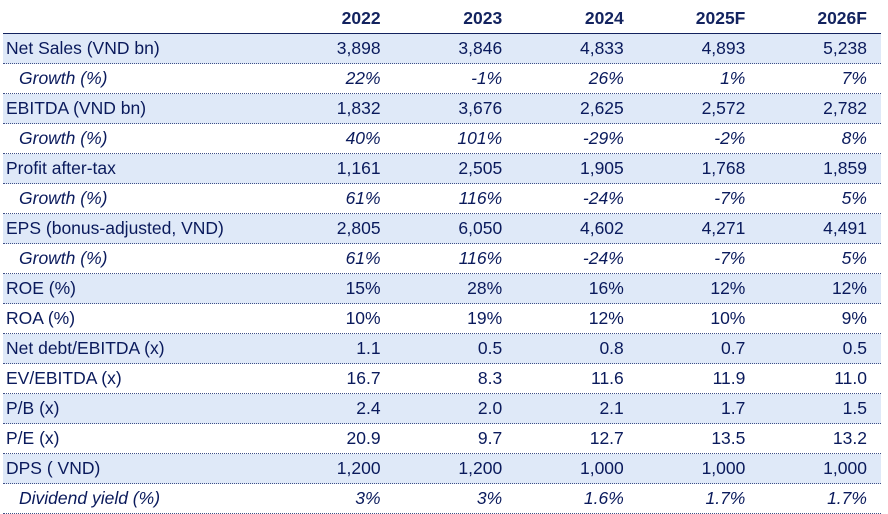  I want to click on header-year-2022: 2022, so click(361, 17).